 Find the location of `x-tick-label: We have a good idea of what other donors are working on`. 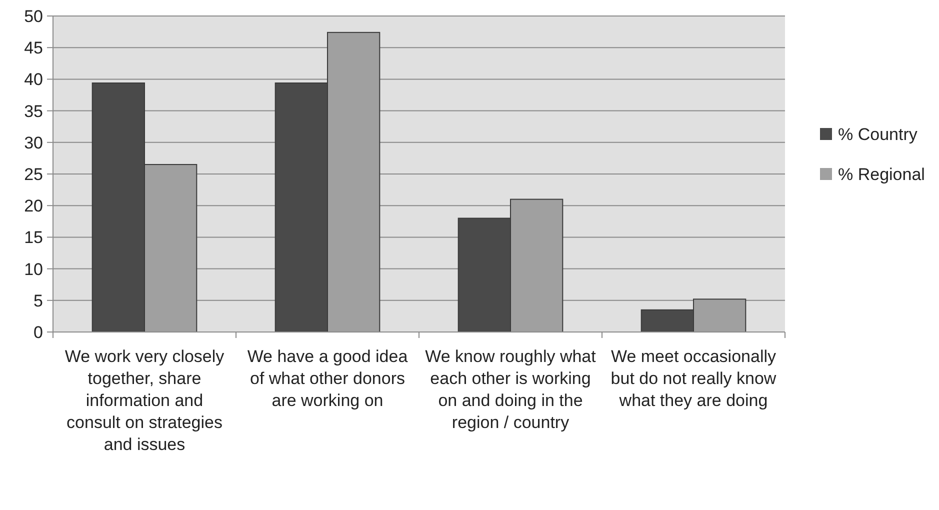

x-tick-label: We have a good idea of what other donors are working on is located at coordinates (327, 378).